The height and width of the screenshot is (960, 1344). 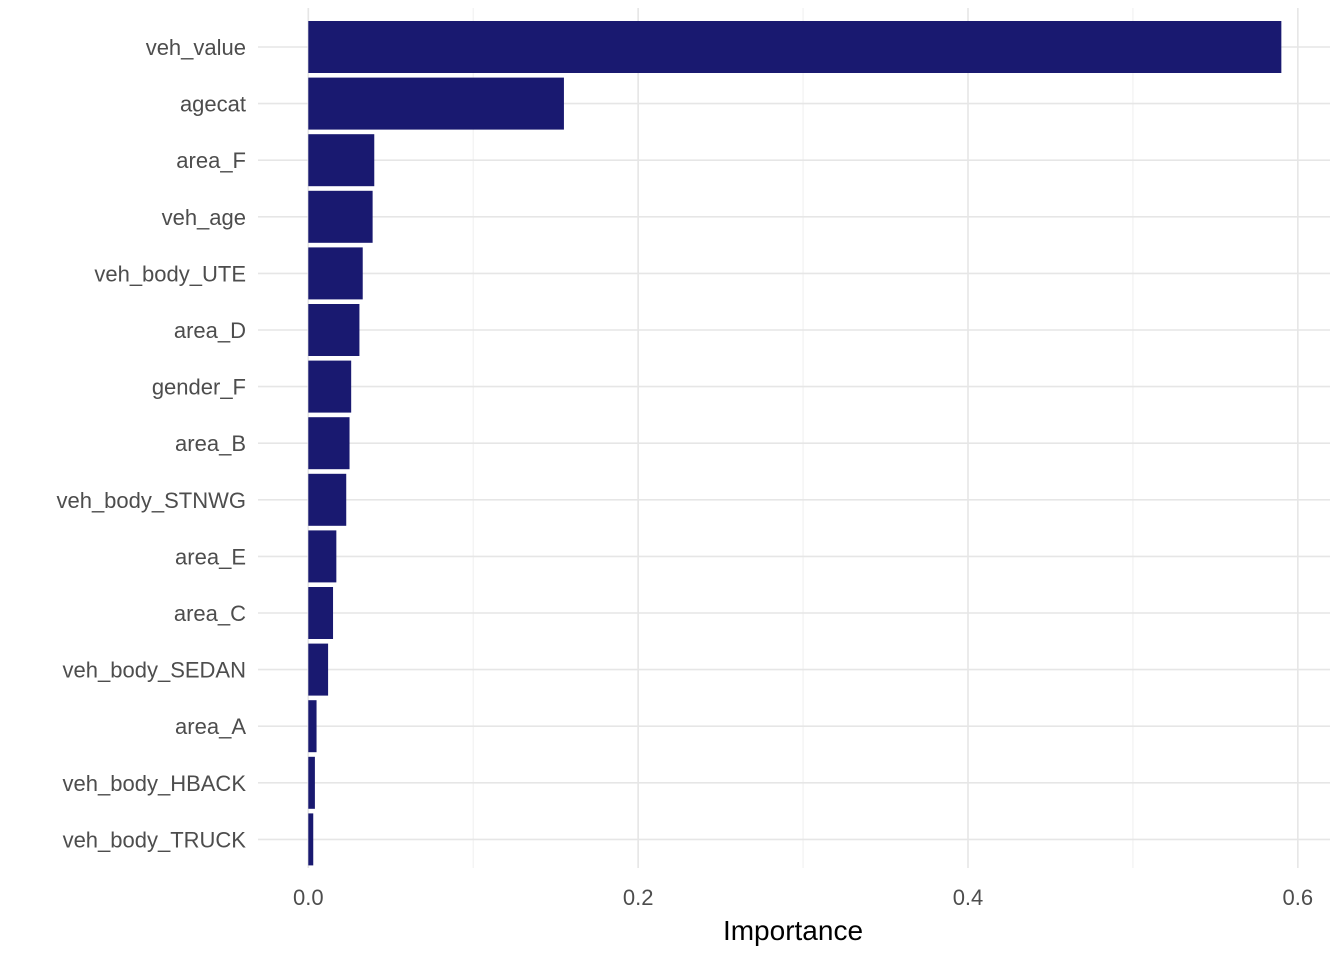 I want to click on x-tick-label: 0.0, so click(x=308, y=897).